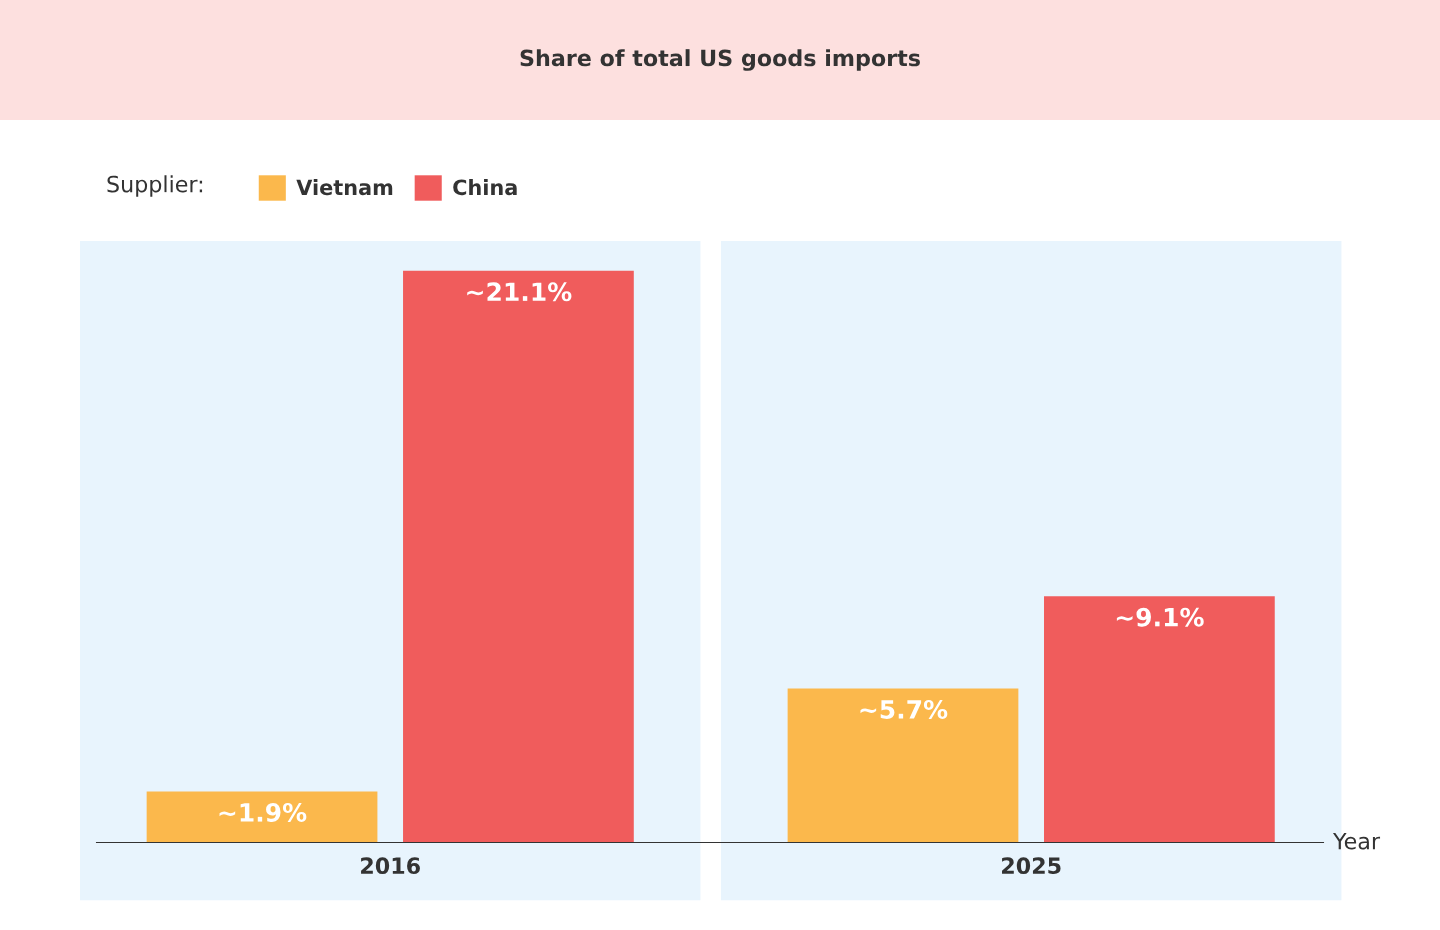 The width and height of the screenshot is (1440, 930). Describe the element at coordinates (485, 187) in the screenshot. I see `legend-label: China` at that location.